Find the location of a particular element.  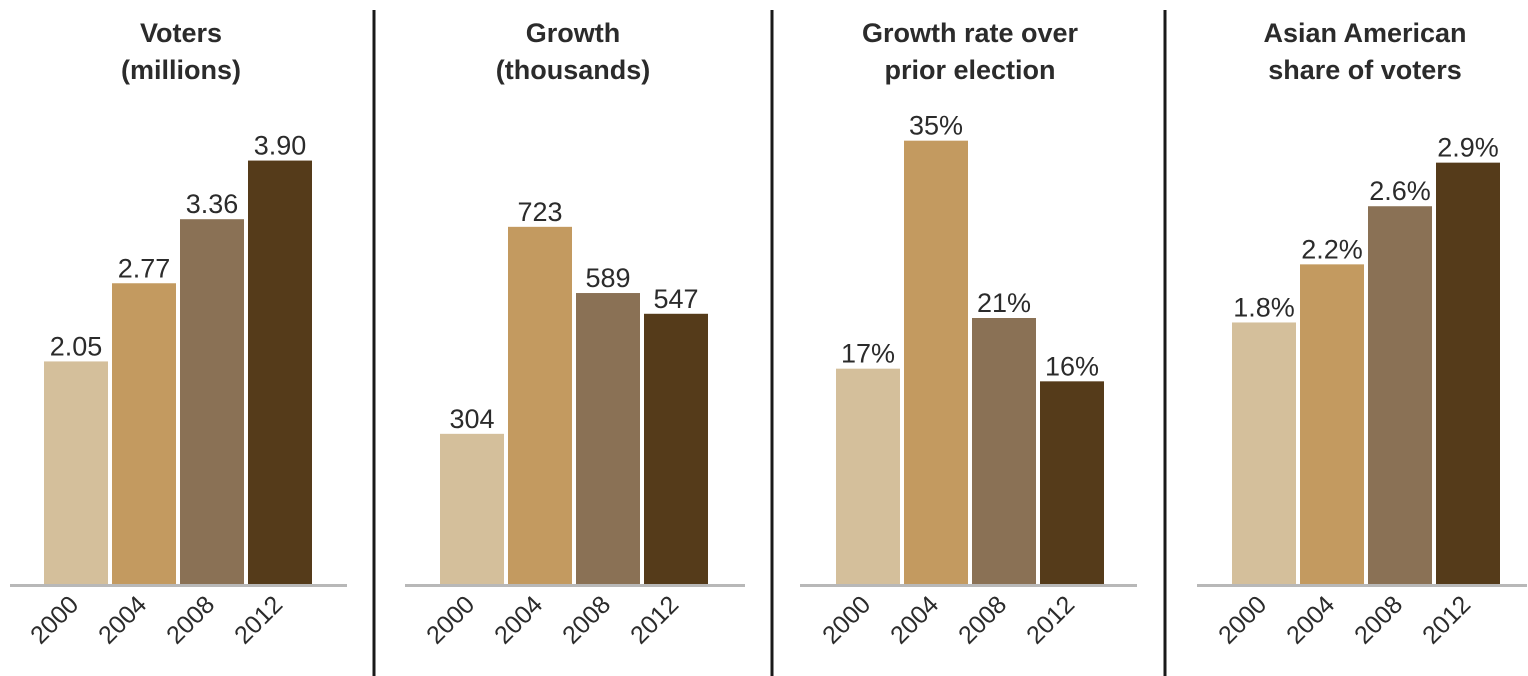

data-label: 723 is located at coordinates (539, 212).